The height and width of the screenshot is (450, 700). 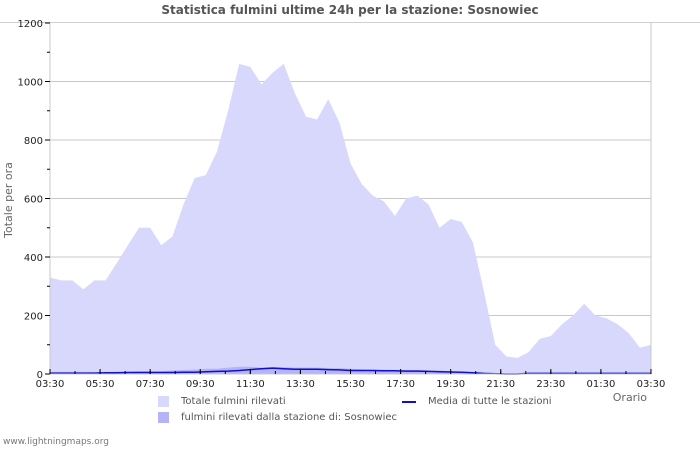 I want to click on legend-label-total: Totale fulmini rilevati, so click(x=233, y=401).